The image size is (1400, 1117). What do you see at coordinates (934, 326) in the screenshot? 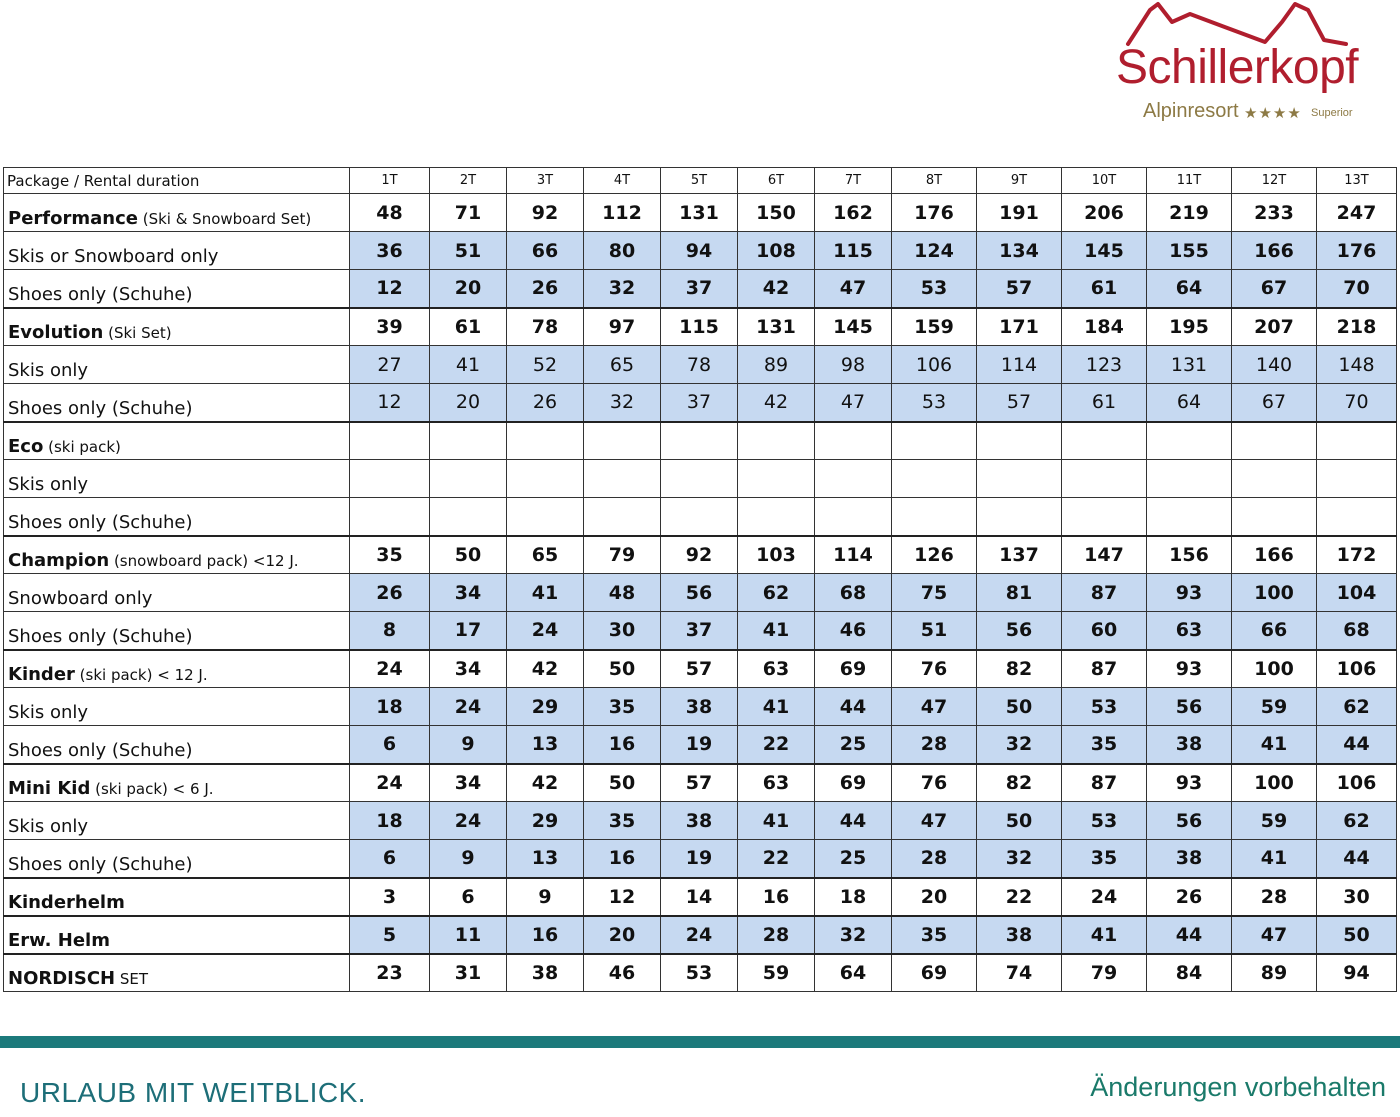
I see `price-cell-8t: 159` at bounding box center [934, 326].